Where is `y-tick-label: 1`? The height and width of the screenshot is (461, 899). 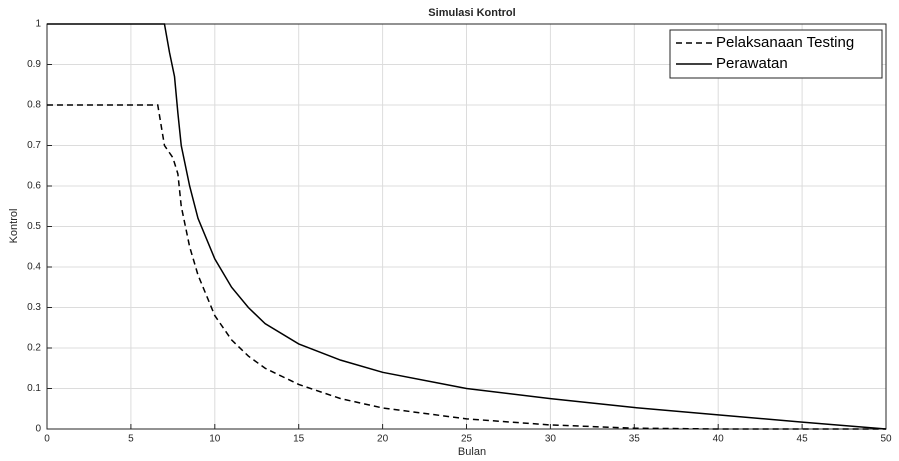 y-tick-label: 1 is located at coordinates (38, 24).